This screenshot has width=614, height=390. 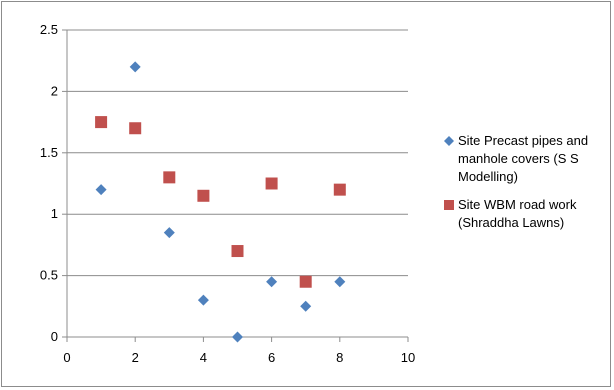 I want to click on y-tick-label: 0.5, so click(x=49, y=275).